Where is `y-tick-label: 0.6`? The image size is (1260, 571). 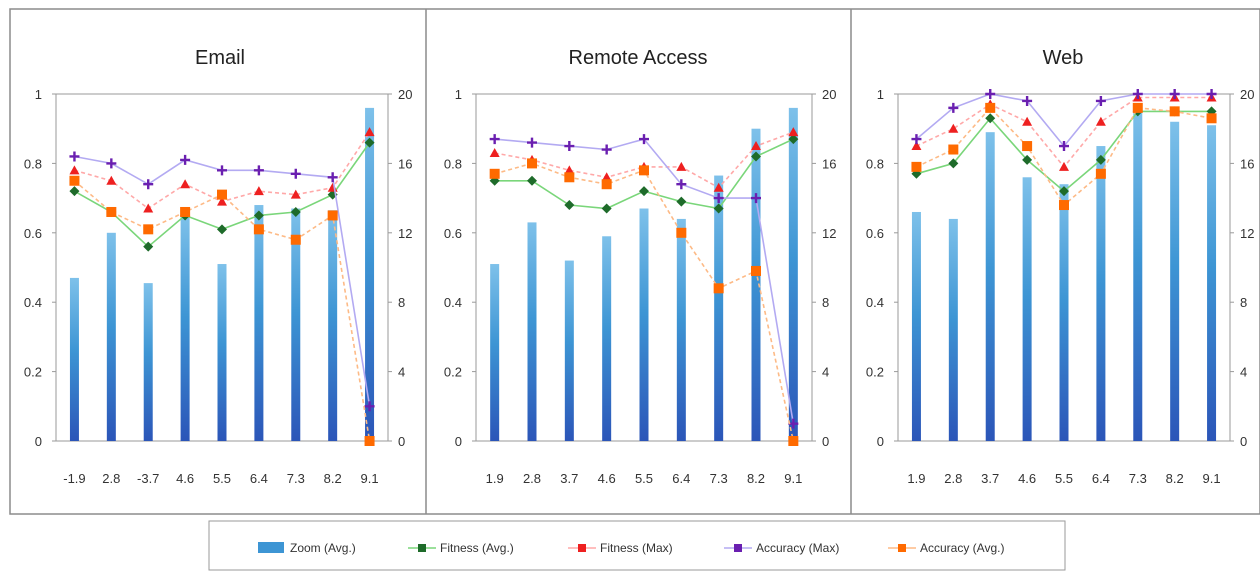
y-tick-label: 0.6 is located at coordinates (453, 233).